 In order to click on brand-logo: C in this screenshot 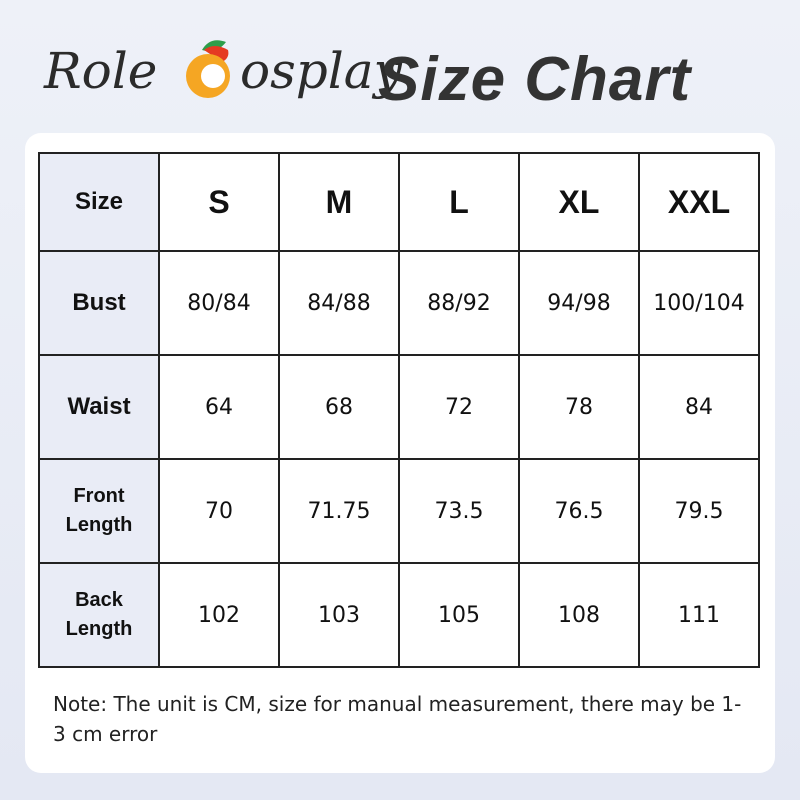, I will do `click(208, 69)`.